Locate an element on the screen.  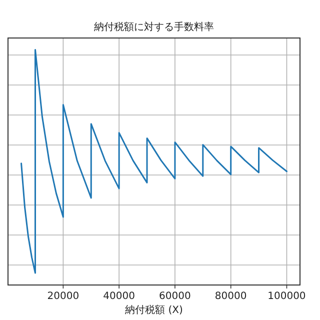
x-tick-label: 20000 is located at coordinates (63, 296).